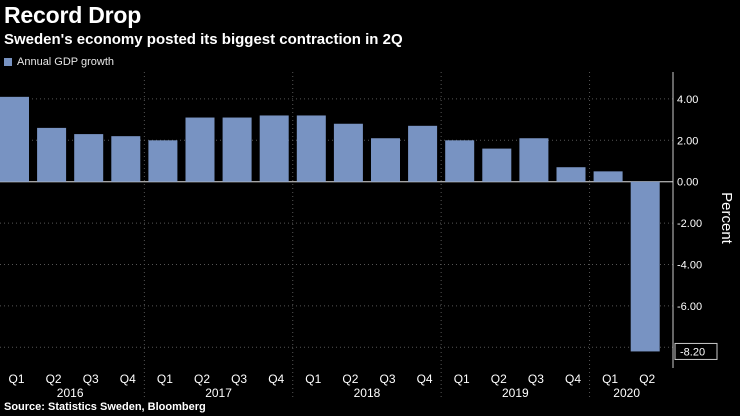  I want to click on x-year-label: 2016, so click(70, 393).